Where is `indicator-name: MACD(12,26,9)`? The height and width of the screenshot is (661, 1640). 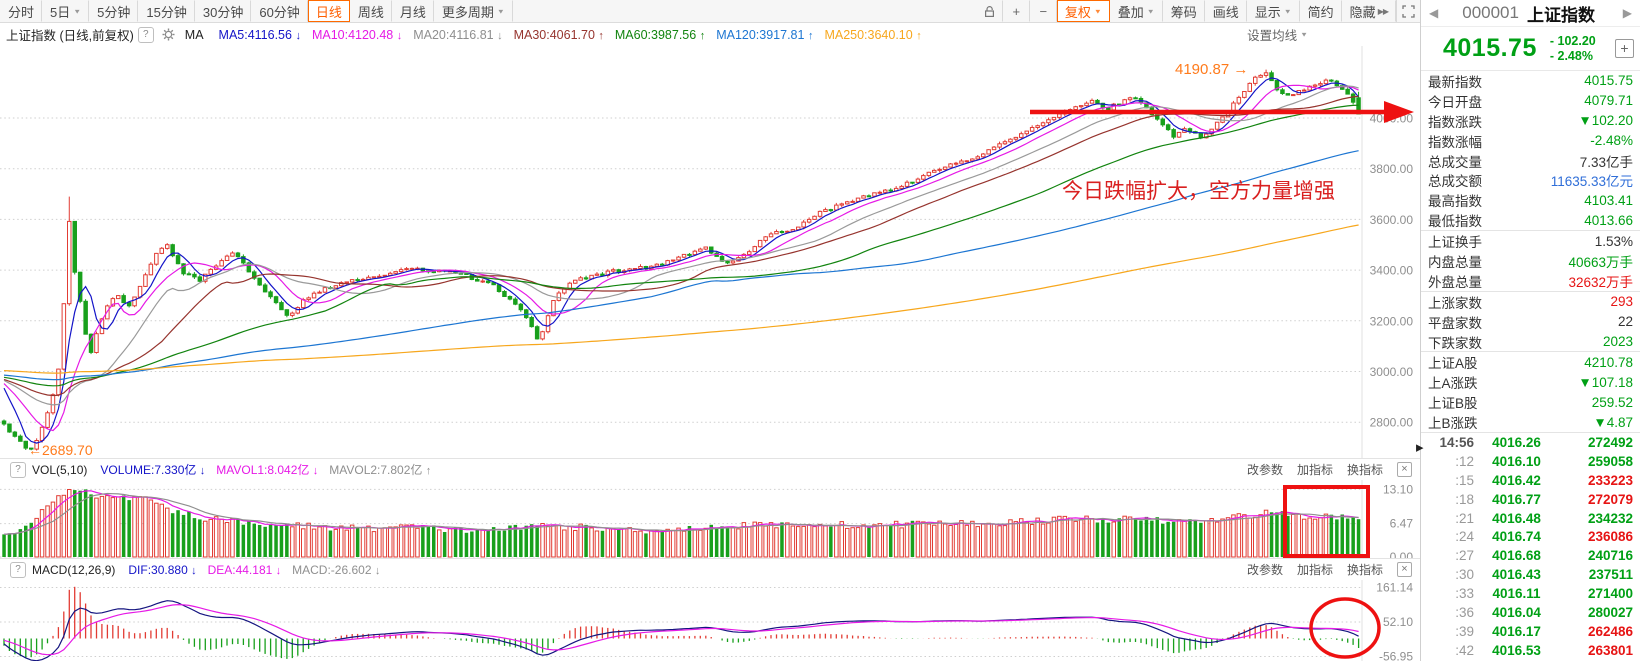
indicator-name: MACD(12,26,9) is located at coordinates (74, 569).